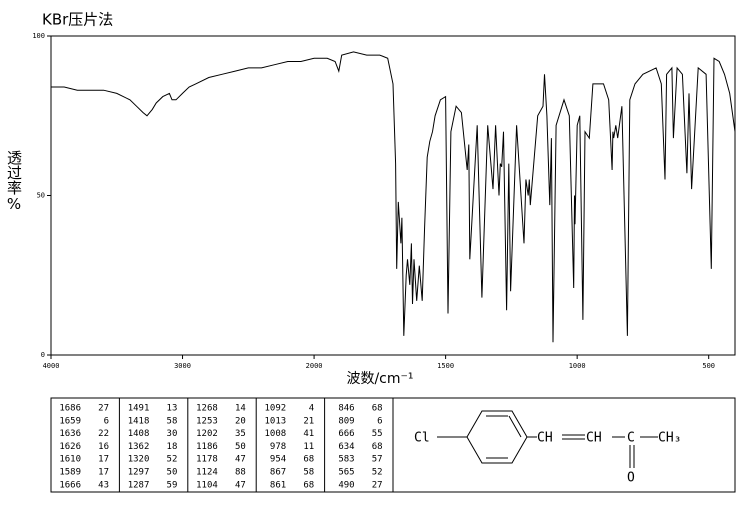 This screenshot has width=737, height=510. What do you see at coordinates (70, 485) in the screenshot?
I see `table-cell: 1666` at bounding box center [70, 485].